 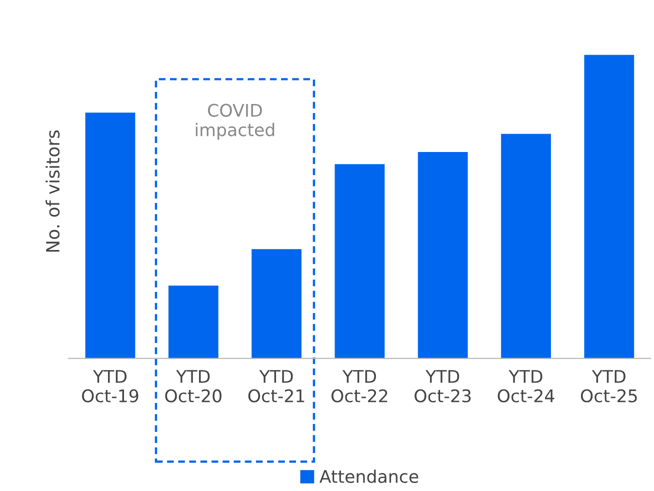 I want to click on x-tick-label: YTD Oct-21, so click(x=276, y=386).